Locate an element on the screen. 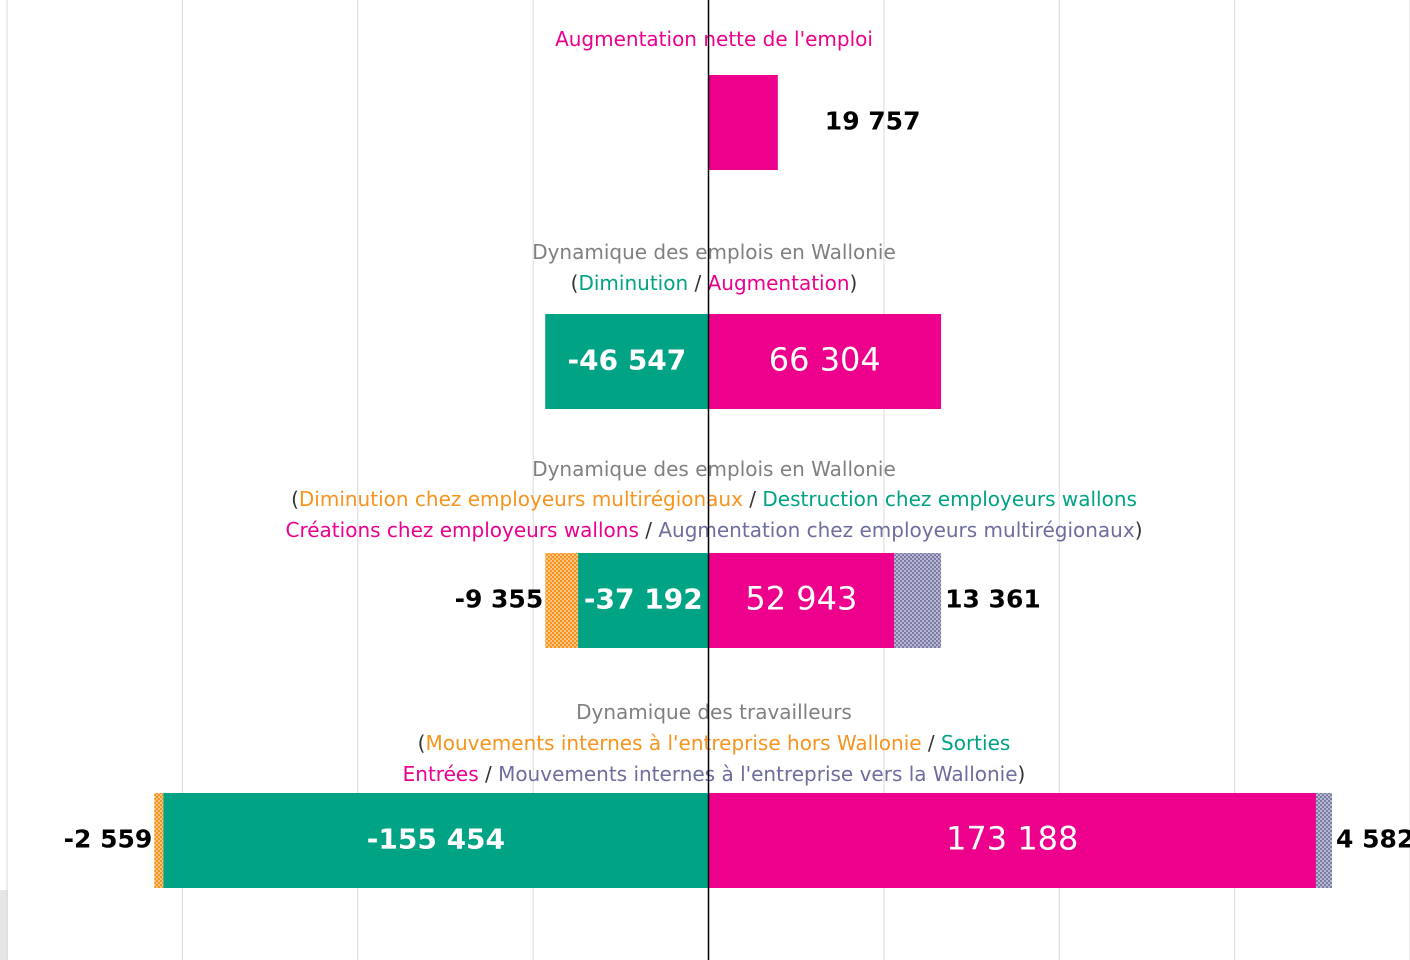  value-label: -155 454 is located at coordinates (436, 839).